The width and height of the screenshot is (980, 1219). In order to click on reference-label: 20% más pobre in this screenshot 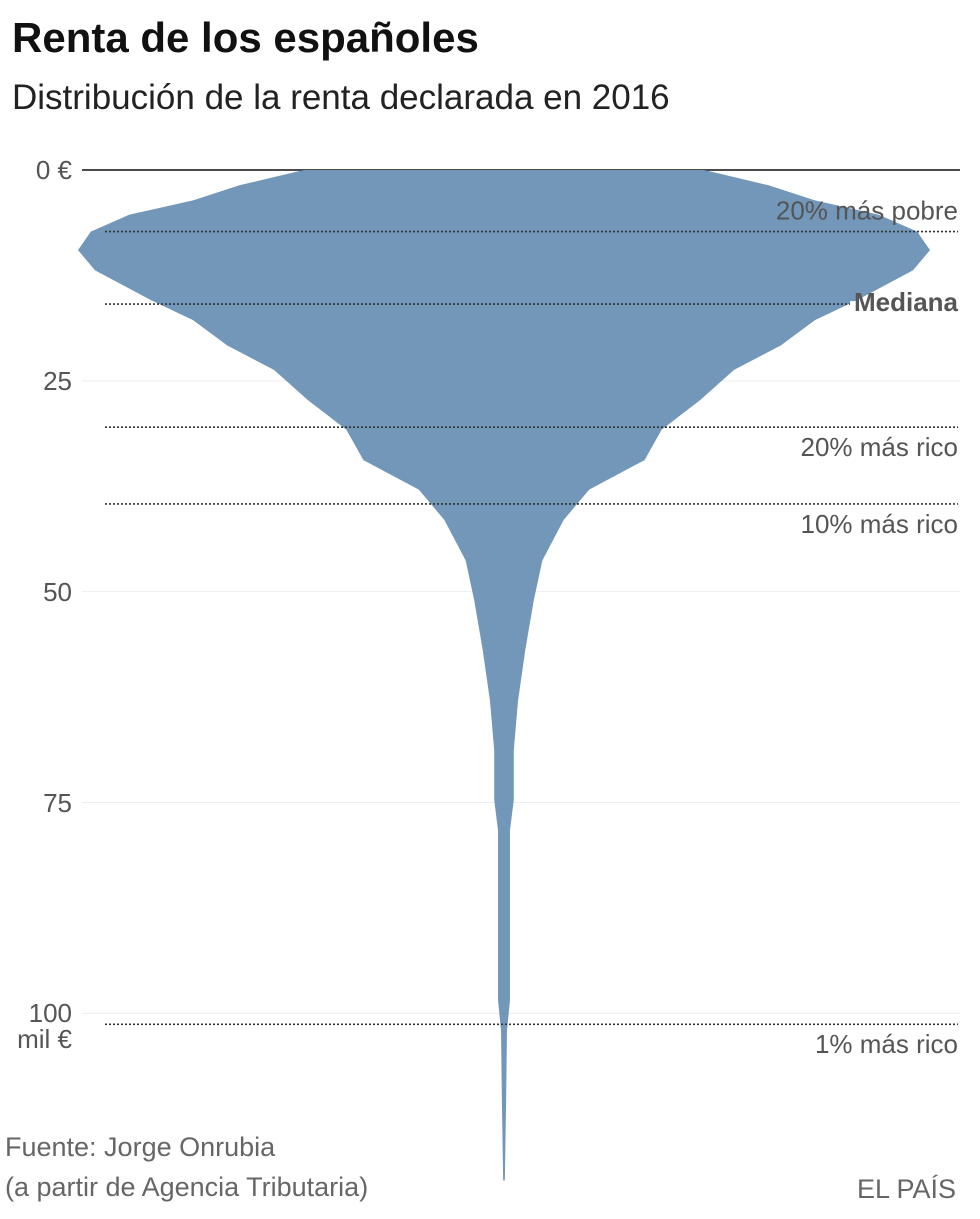, I will do `click(867, 210)`.